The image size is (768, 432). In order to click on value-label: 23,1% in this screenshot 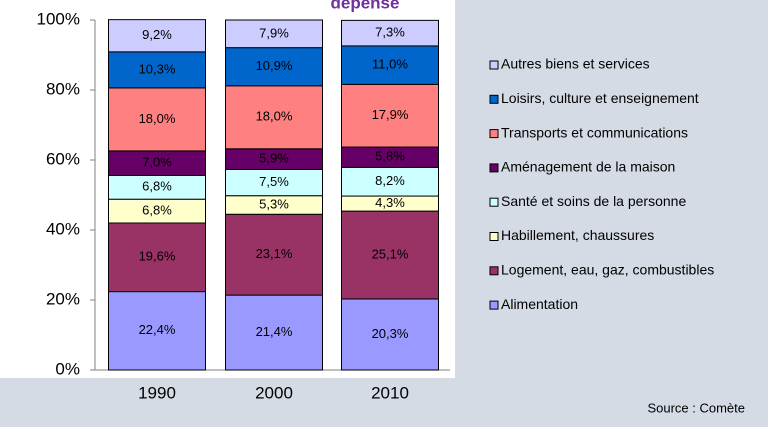, I will do `click(274, 253)`.